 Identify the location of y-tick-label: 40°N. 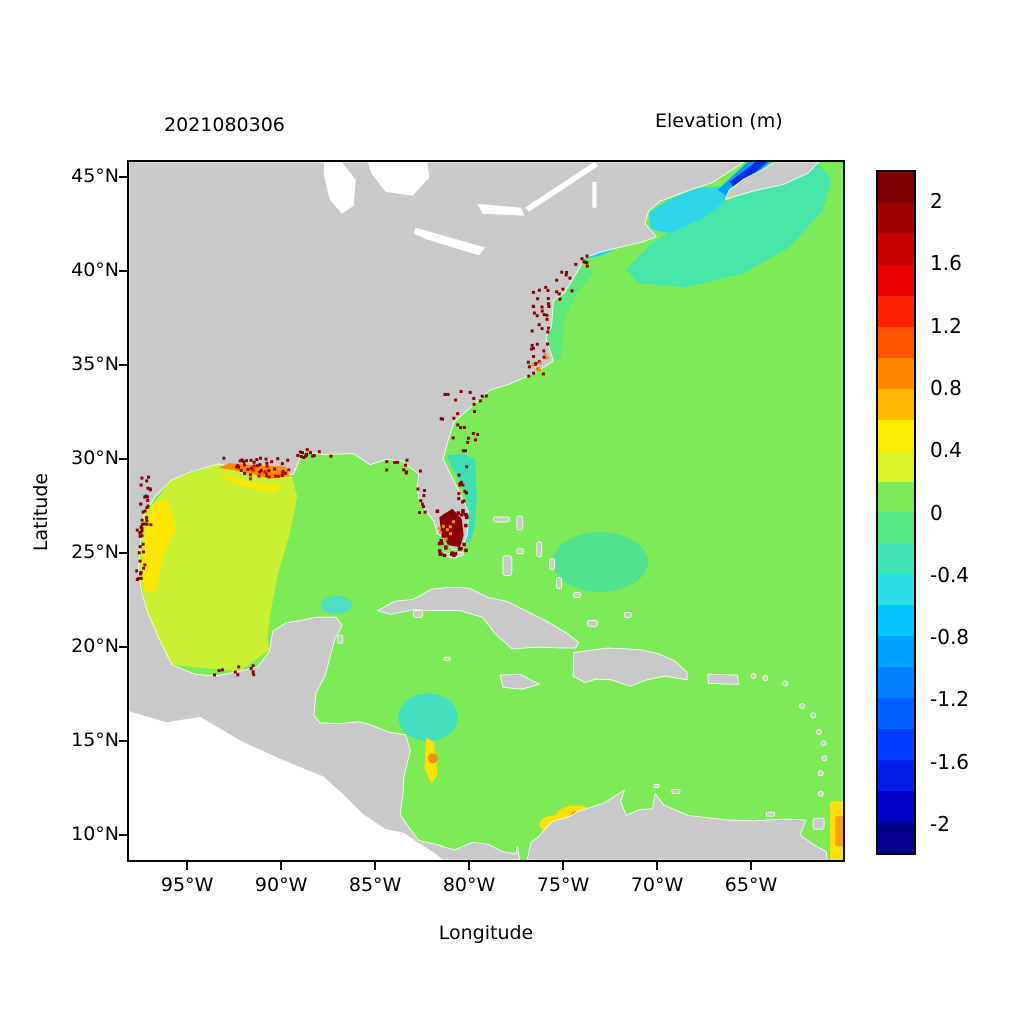
(95, 269).